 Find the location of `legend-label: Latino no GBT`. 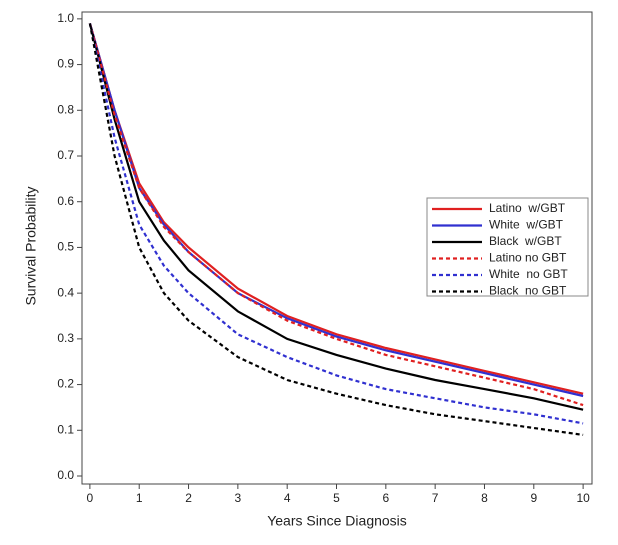

legend-label: Latino no GBT is located at coordinates (528, 258).